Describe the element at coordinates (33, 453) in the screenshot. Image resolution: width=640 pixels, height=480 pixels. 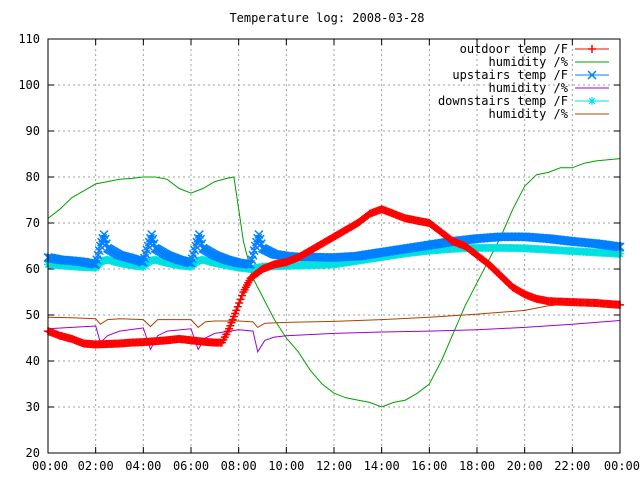
I see `y-tick-label: 20` at that location.